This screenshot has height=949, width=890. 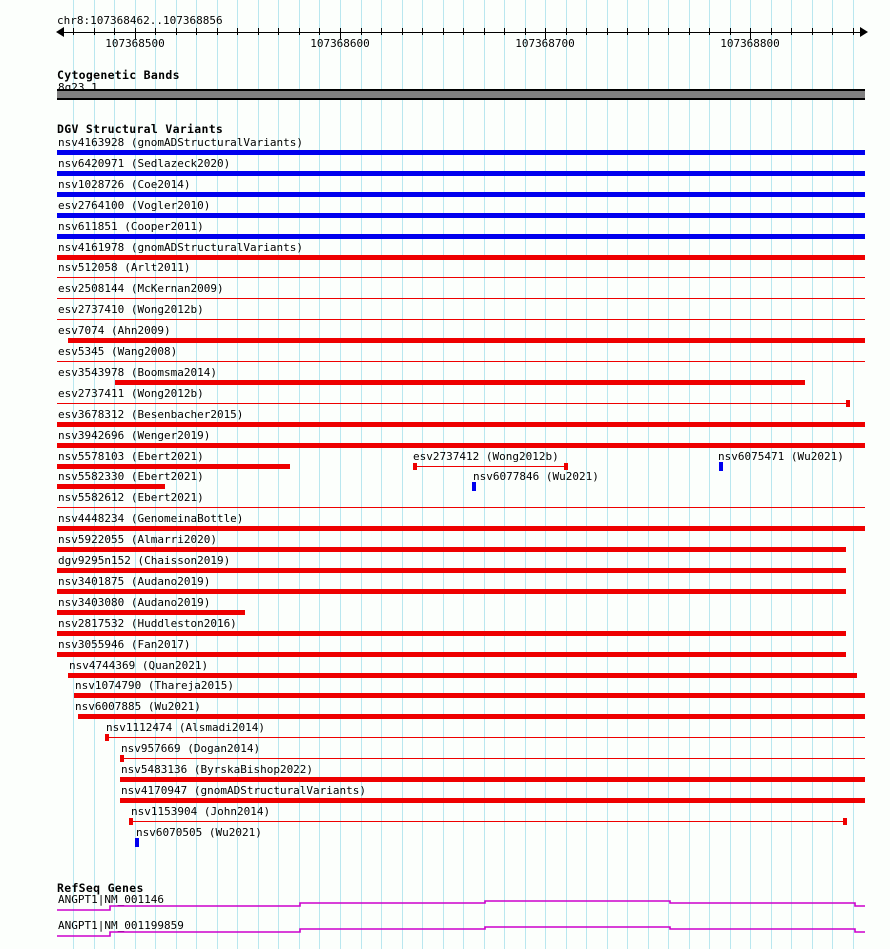 What do you see at coordinates (131, 309) in the screenshot?
I see `variant-label: esv2737410 (Wong2012b)` at bounding box center [131, 309].